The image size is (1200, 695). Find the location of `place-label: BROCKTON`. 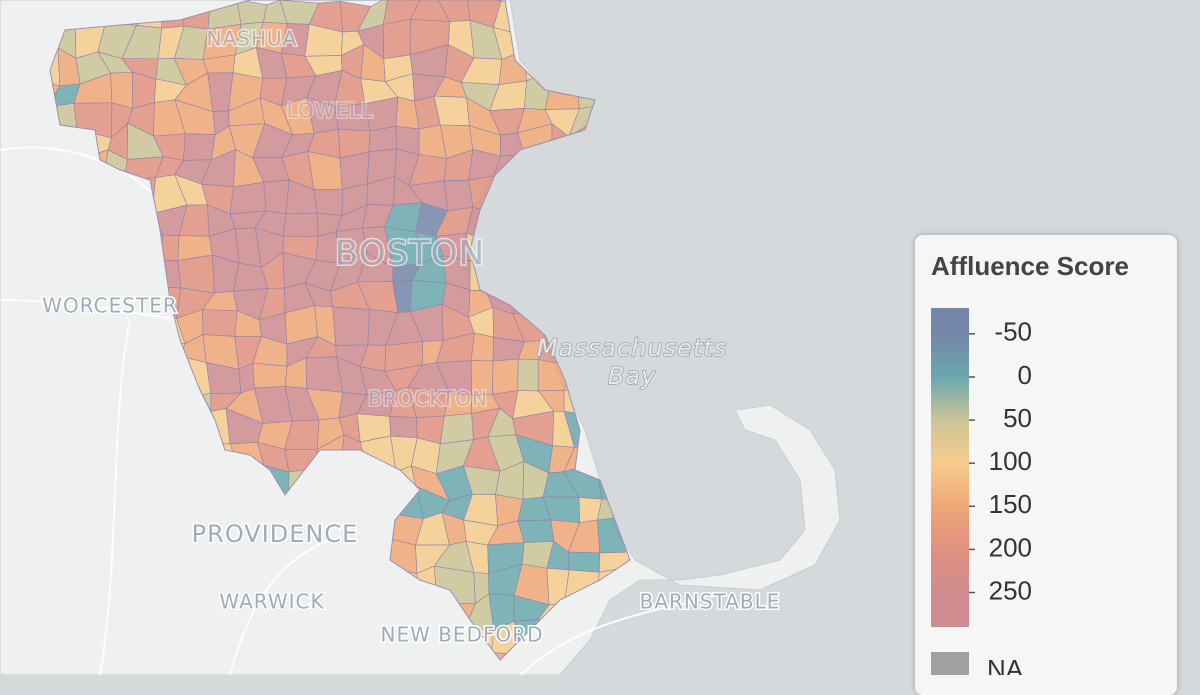

place-label: BROCKTON is located at coordinates (428, 399).